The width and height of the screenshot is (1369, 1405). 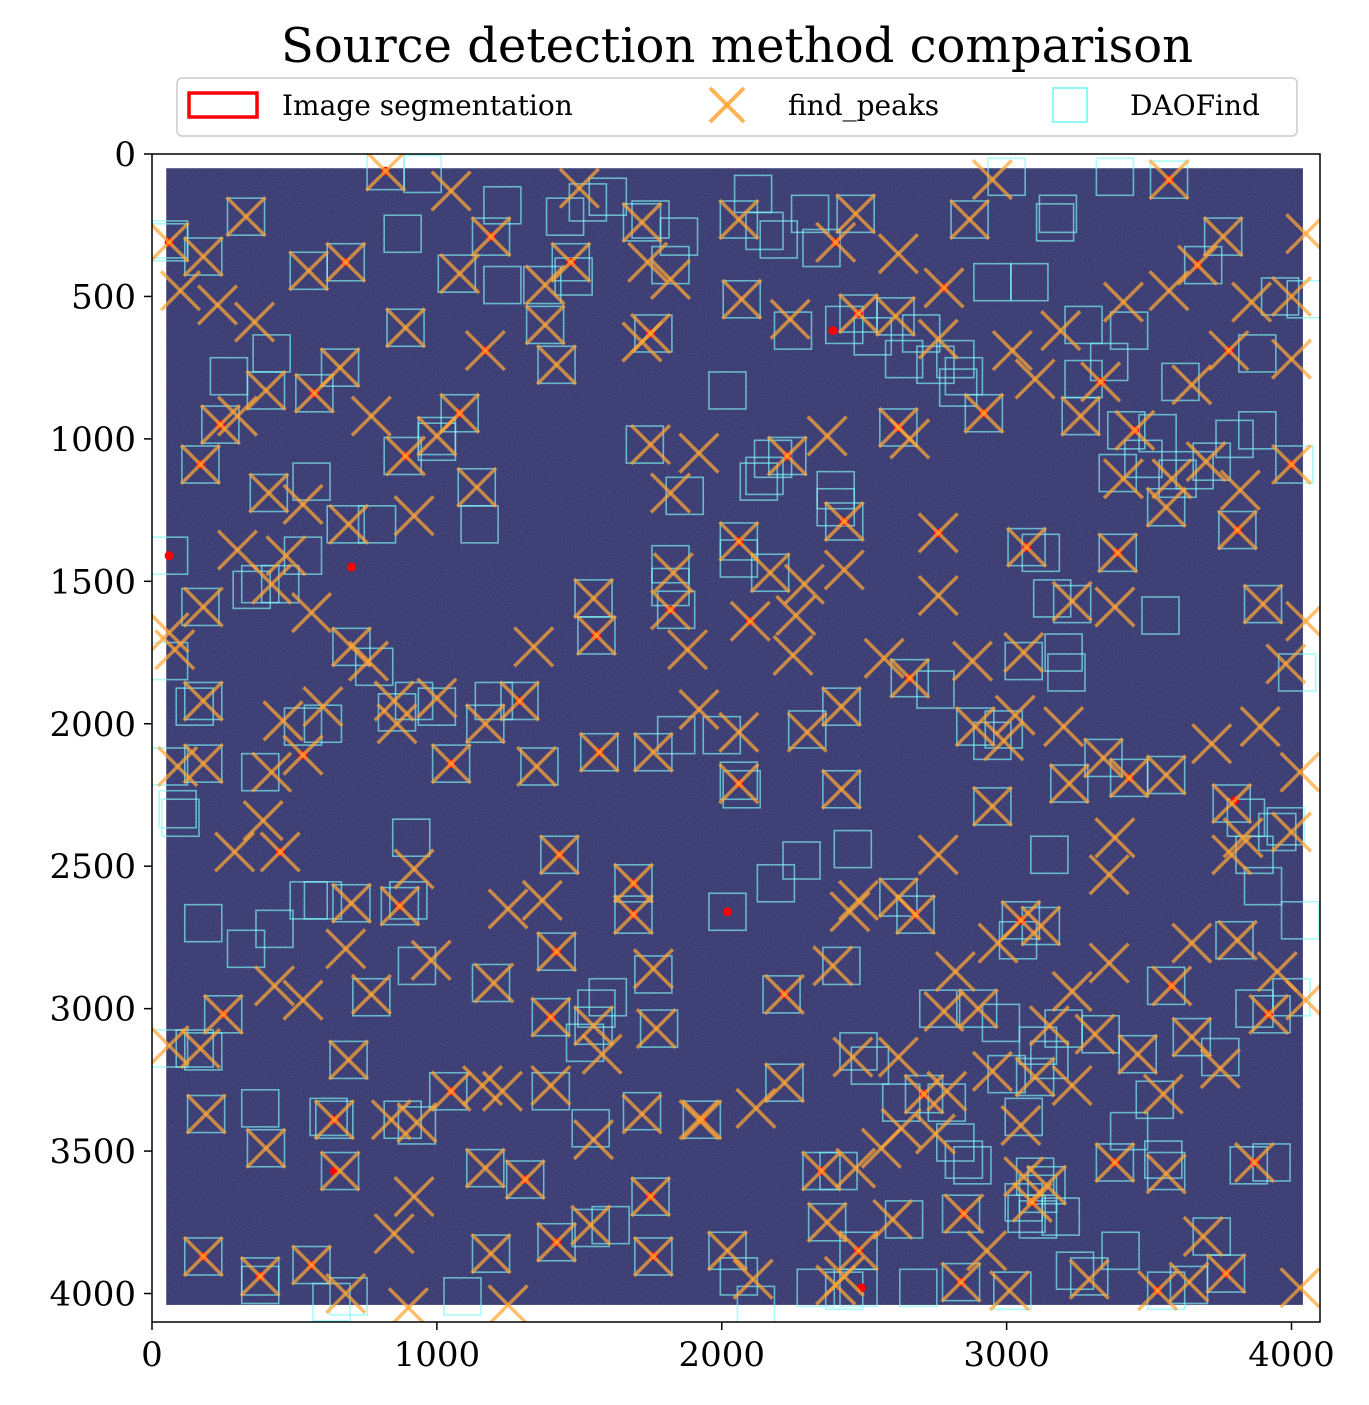 What do you see at coordinates (737, 107) in the screenshot?
I see `legend: Image segmentation find_peaks DAOFind` at bounding box center [737, 107].